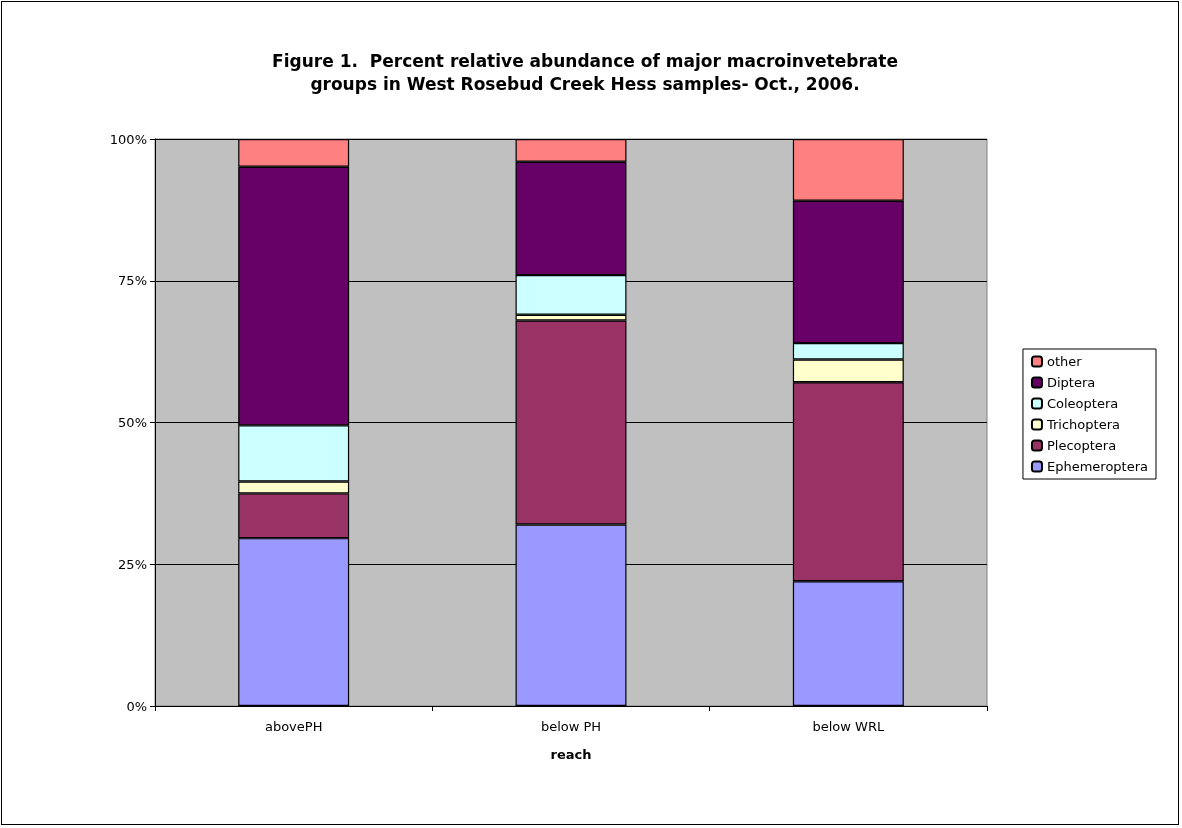 This screenshot has height=828, width=1182. What do you see at coordinates (1081, 445) in the screenshot?
I see `legend-label: Plecoptera` at bounding box center [1081, 445].